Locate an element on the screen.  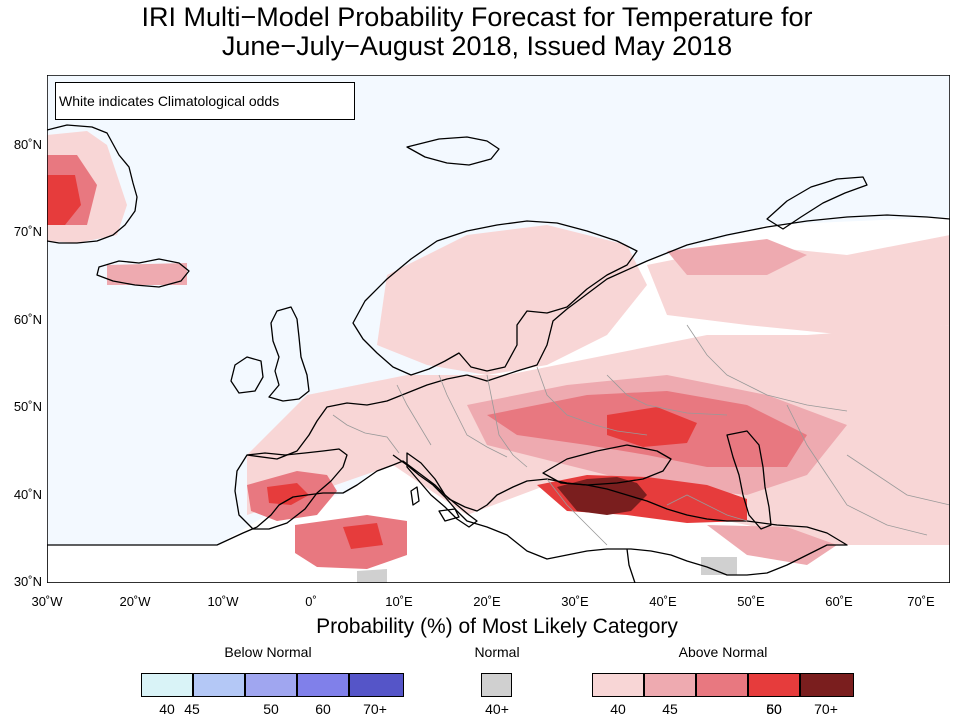
coast-ireland is located at coordinates (247, 375).